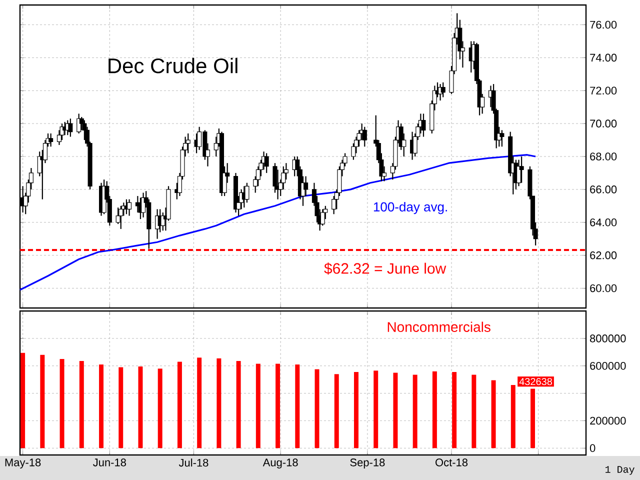  I want to click on y-tick-label: 600000, so click(608, 366).